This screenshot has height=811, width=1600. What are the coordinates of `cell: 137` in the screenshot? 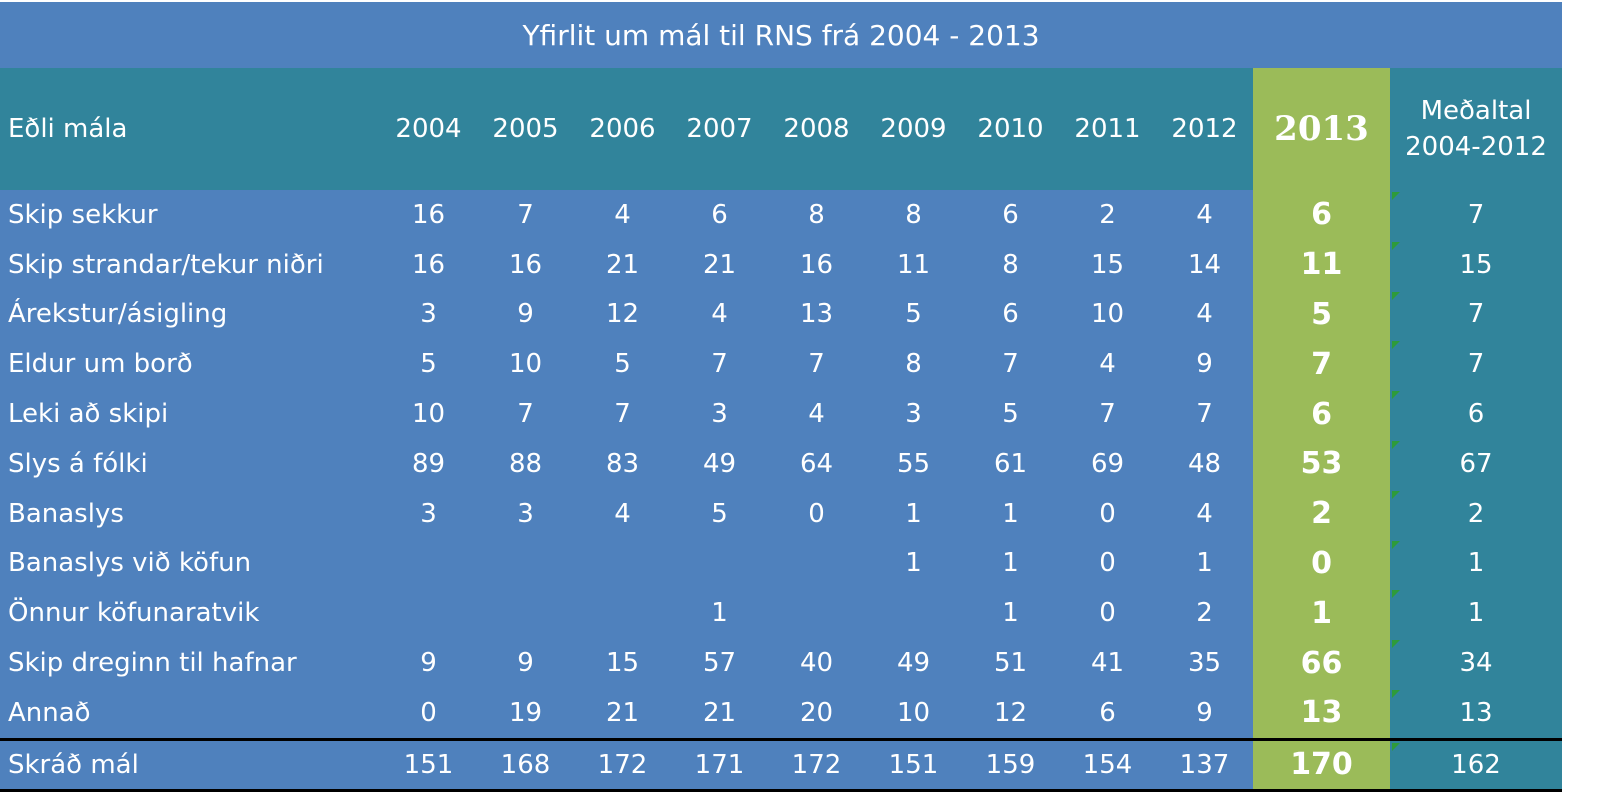 It's located at (1204, 764).